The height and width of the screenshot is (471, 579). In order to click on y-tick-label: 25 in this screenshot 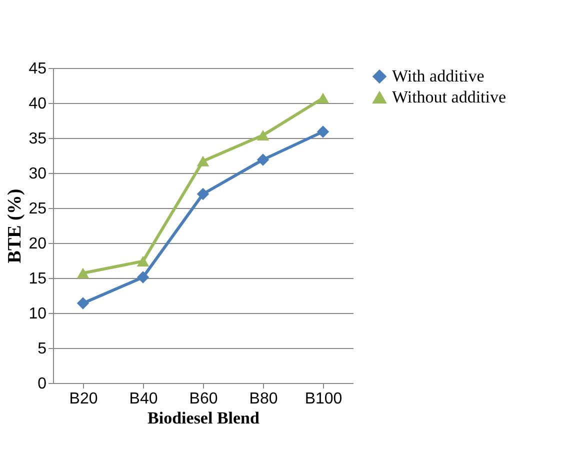, I will do `click(37, 209)`.